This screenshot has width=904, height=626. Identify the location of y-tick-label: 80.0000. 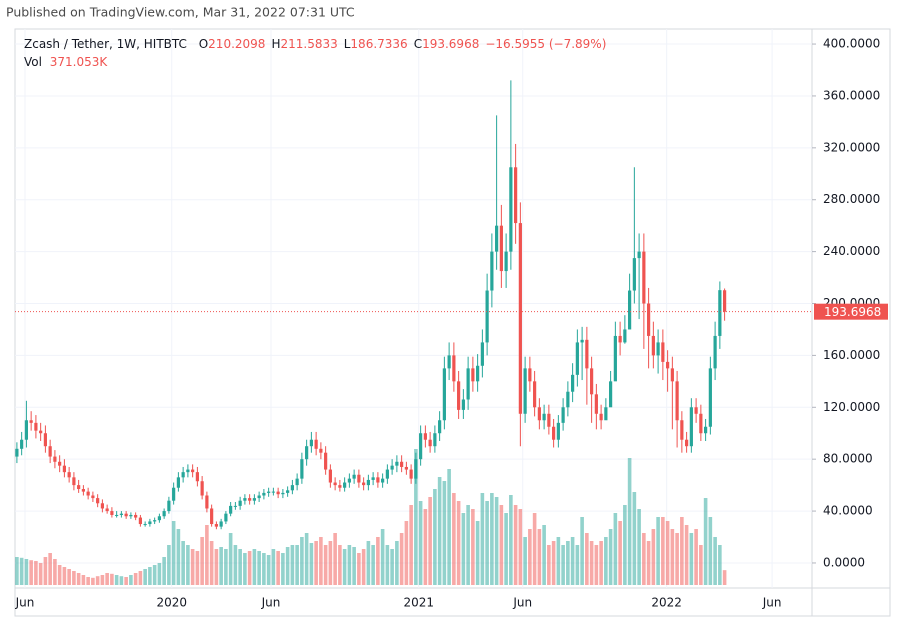
(848, 459).